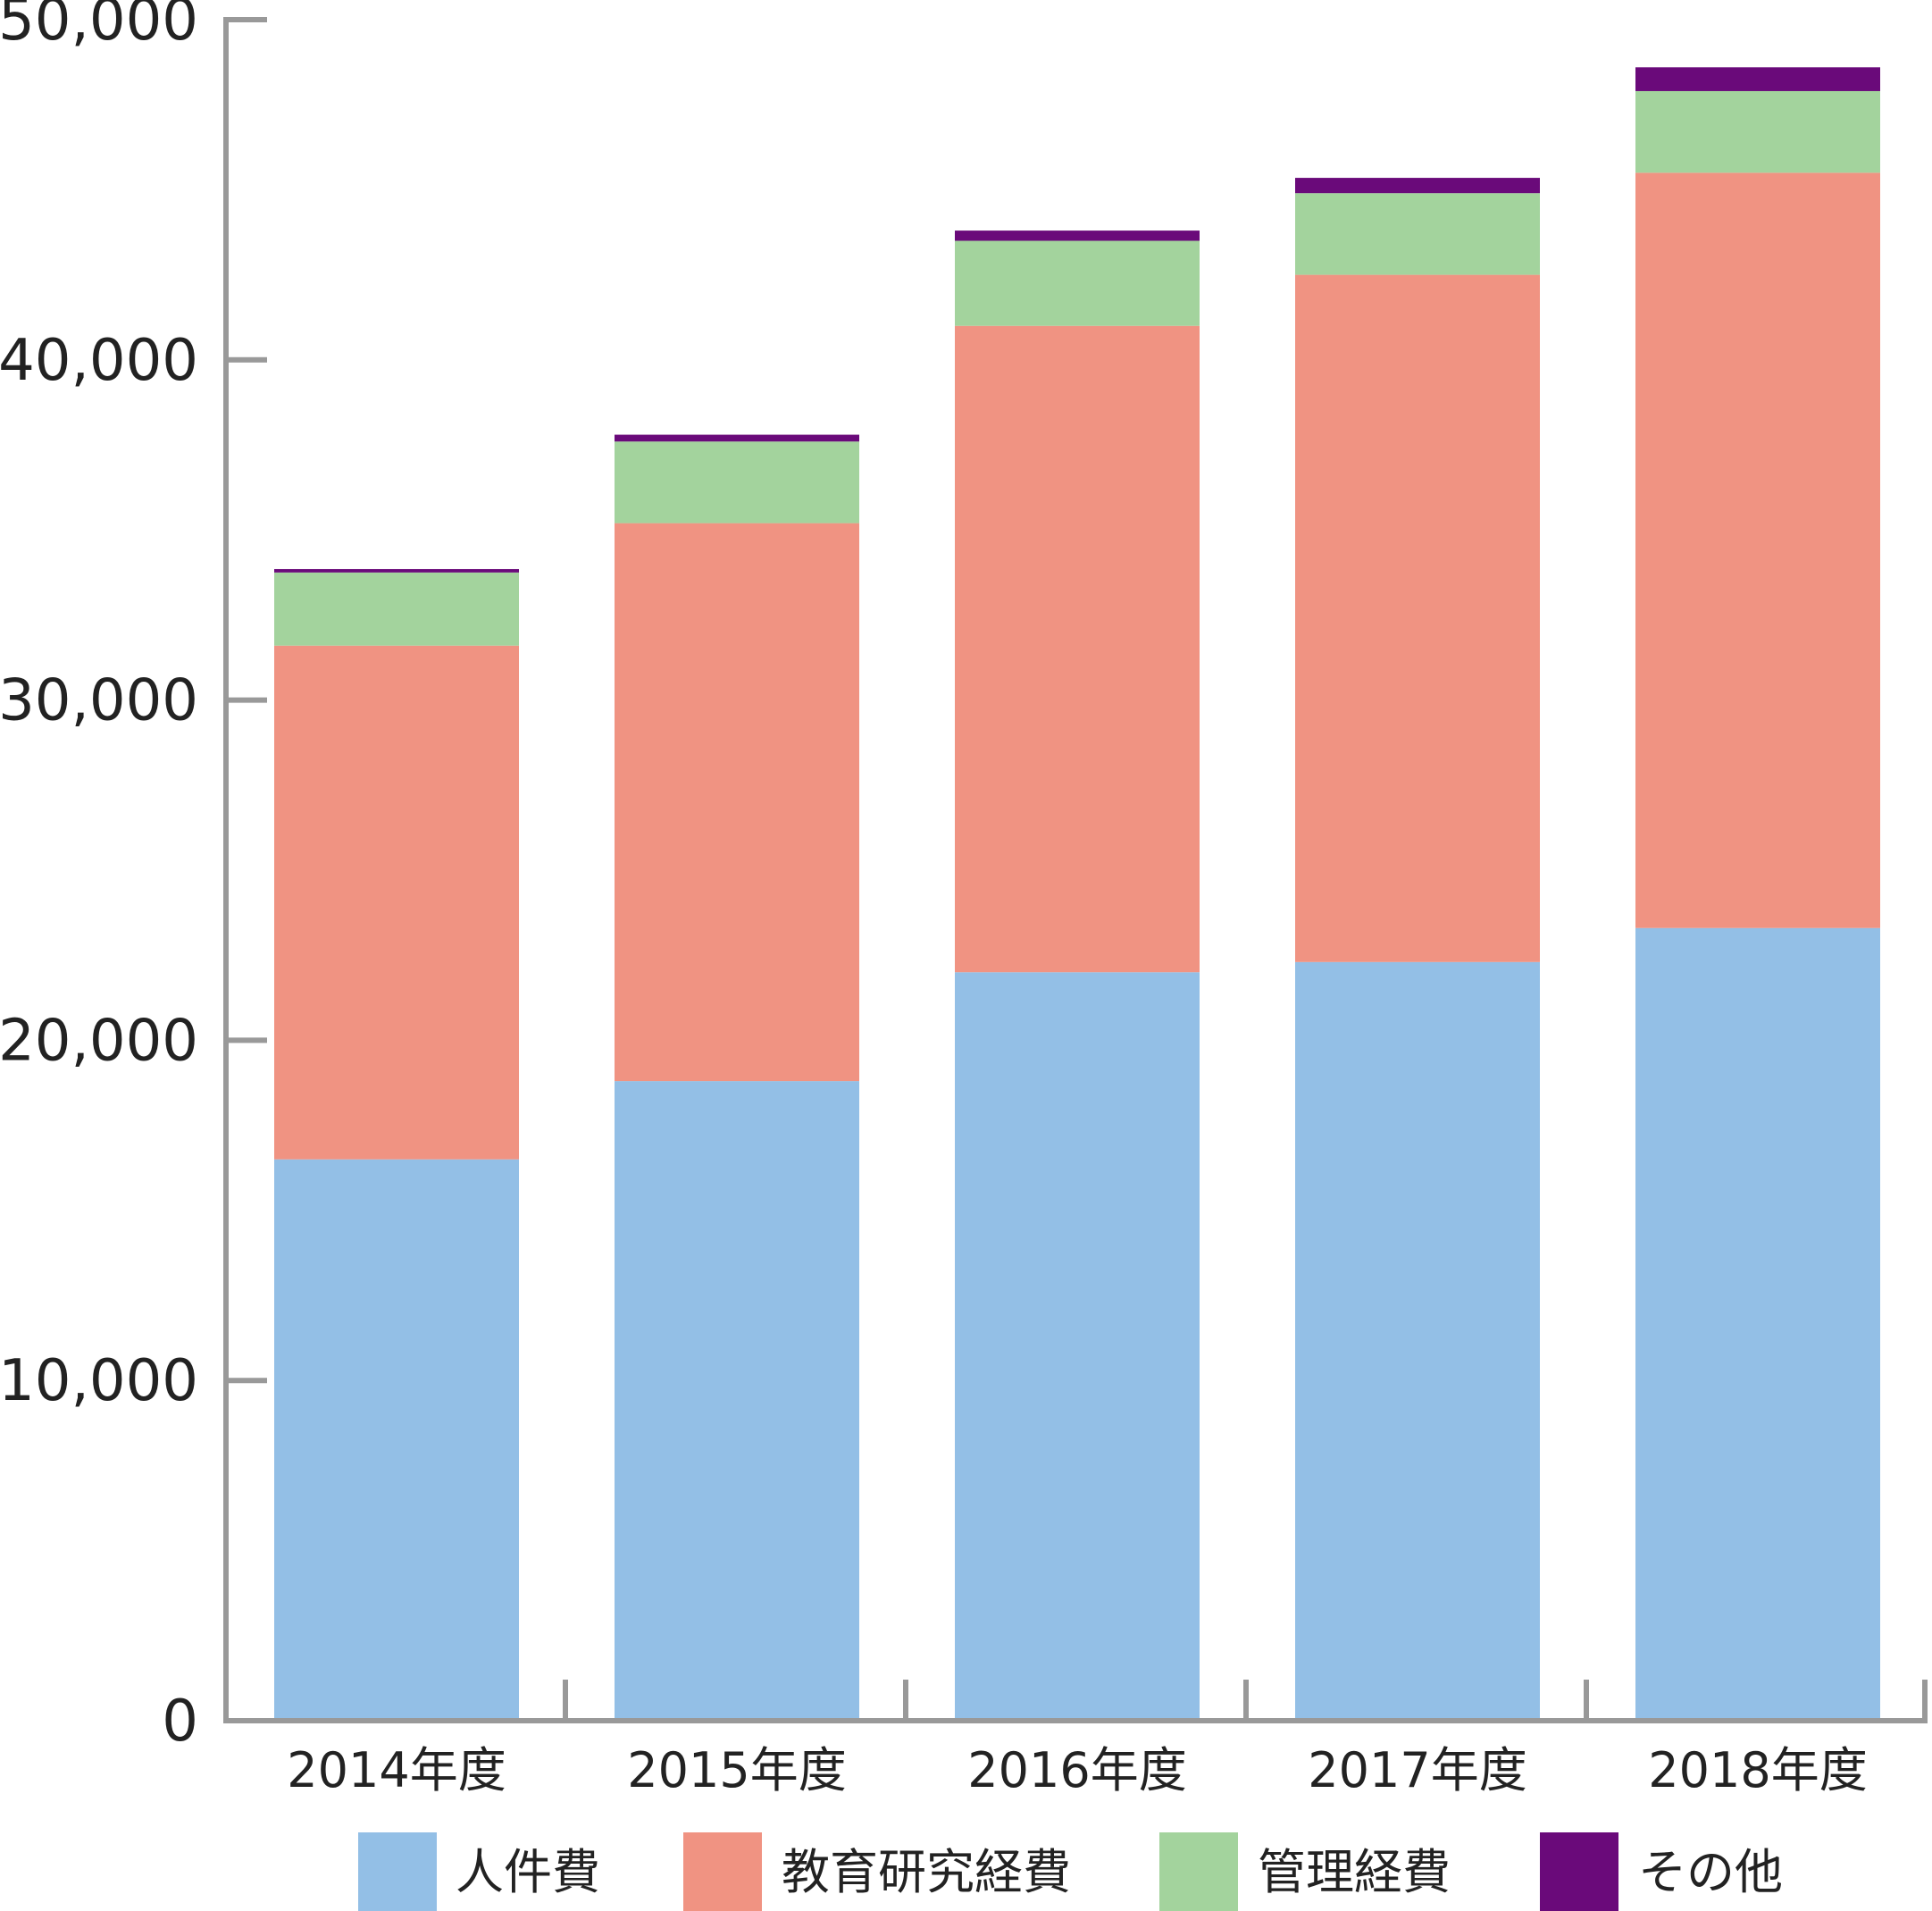 Image resolution: width=1932 pixels, height=1911 pixels. What do you see at coordinates (99, 361) in the screenshot?
I see `y-tick-label-5: 40,000` at bounding box center [99, 361].